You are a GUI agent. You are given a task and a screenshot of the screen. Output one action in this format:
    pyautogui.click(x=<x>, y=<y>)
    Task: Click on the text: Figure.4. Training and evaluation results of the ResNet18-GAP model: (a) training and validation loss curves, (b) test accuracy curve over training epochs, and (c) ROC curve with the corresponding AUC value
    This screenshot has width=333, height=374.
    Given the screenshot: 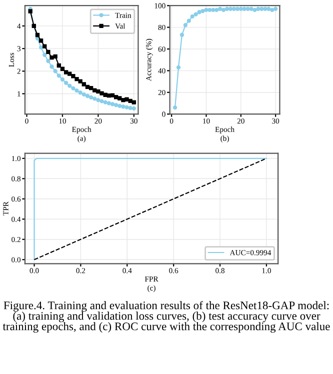 What is the action you would take?
    pyautogui.click(x=166, y=317)
    